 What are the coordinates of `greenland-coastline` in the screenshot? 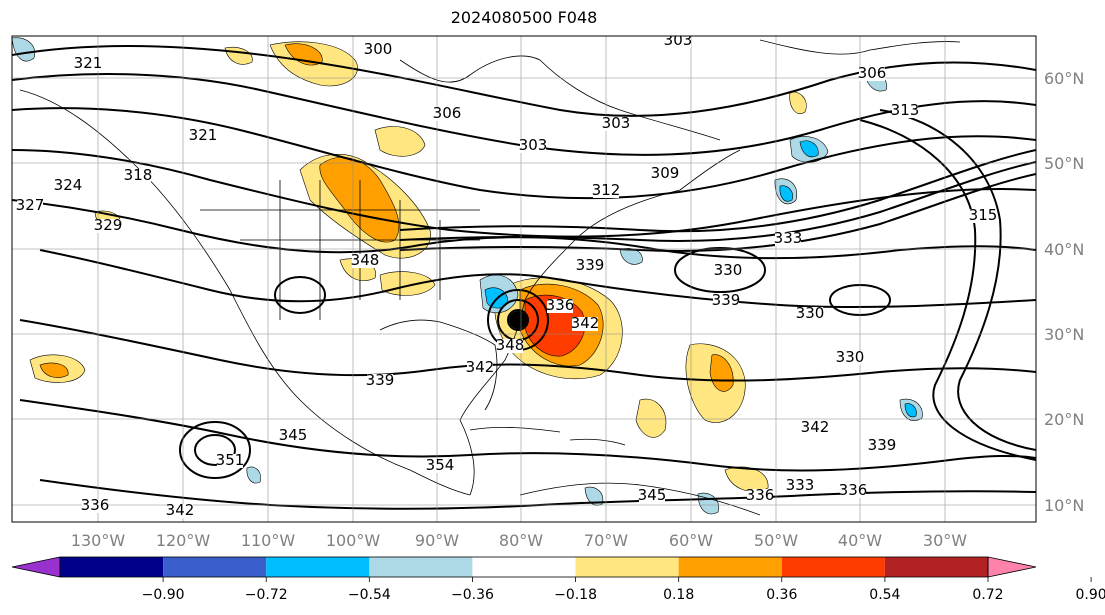 It's located at (860, 47).